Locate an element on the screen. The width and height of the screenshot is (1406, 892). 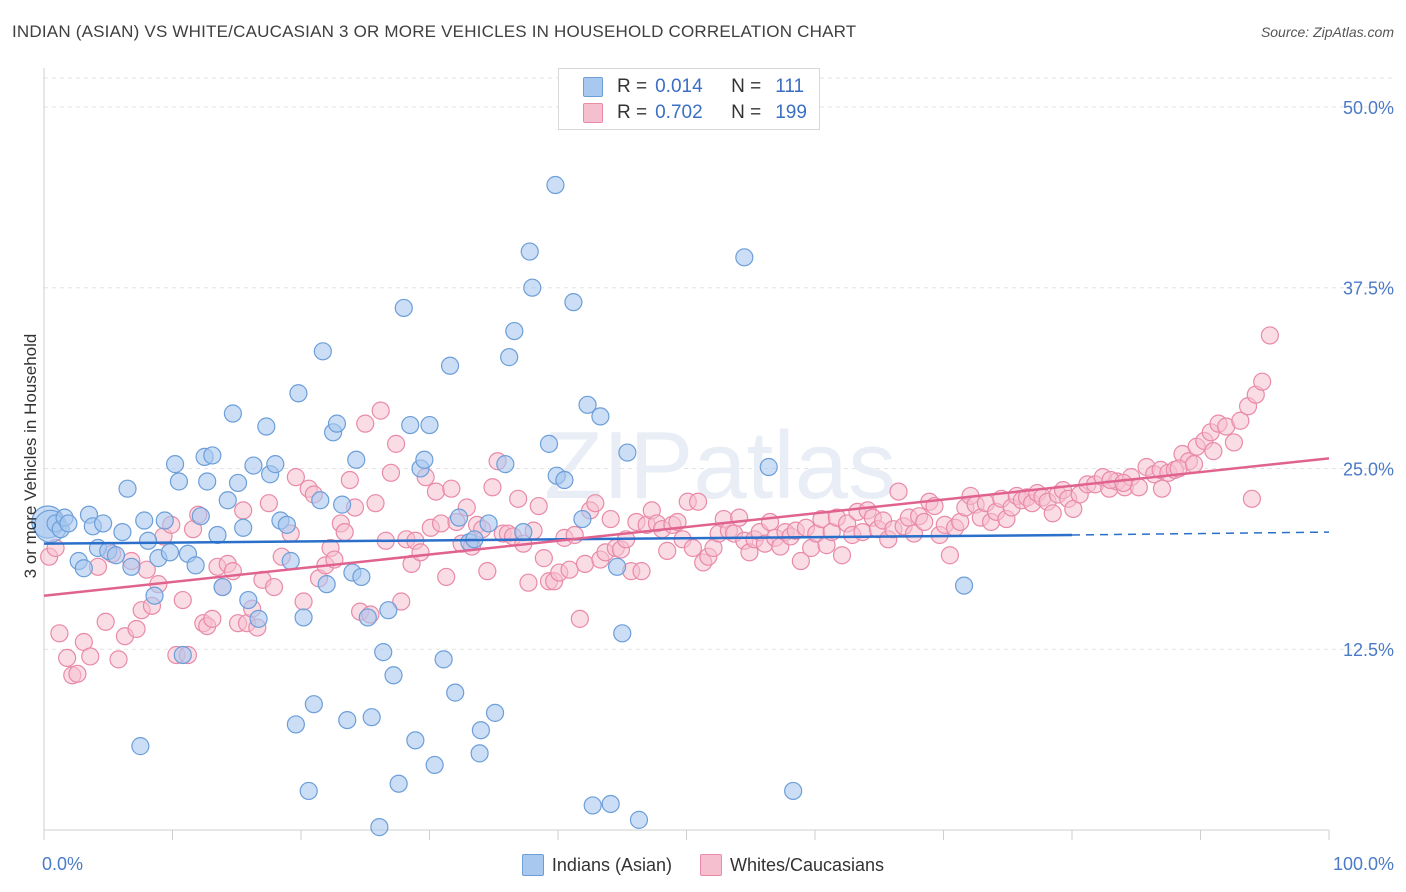
stats-legend: R = 0.014 N = 111 R = 0.702 N = 199 is located at coordinates (689, 99).